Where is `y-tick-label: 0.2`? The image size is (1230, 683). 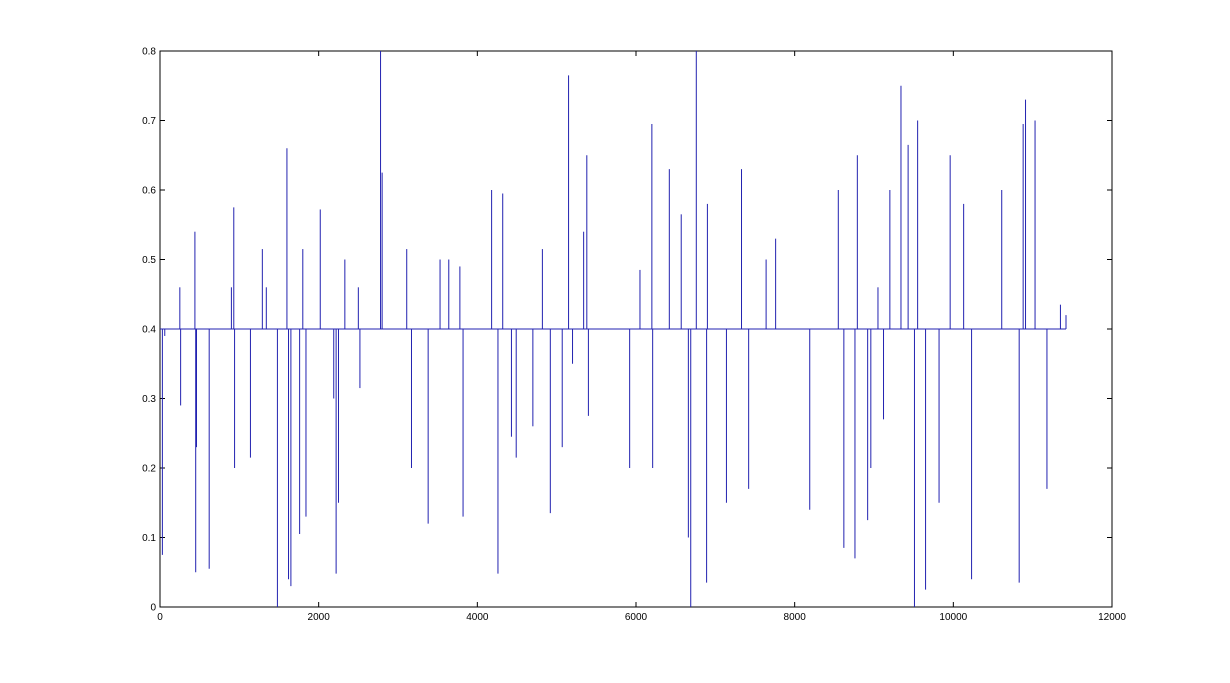 y-tick-label: 0.2 is located at coordinates (149, 469).